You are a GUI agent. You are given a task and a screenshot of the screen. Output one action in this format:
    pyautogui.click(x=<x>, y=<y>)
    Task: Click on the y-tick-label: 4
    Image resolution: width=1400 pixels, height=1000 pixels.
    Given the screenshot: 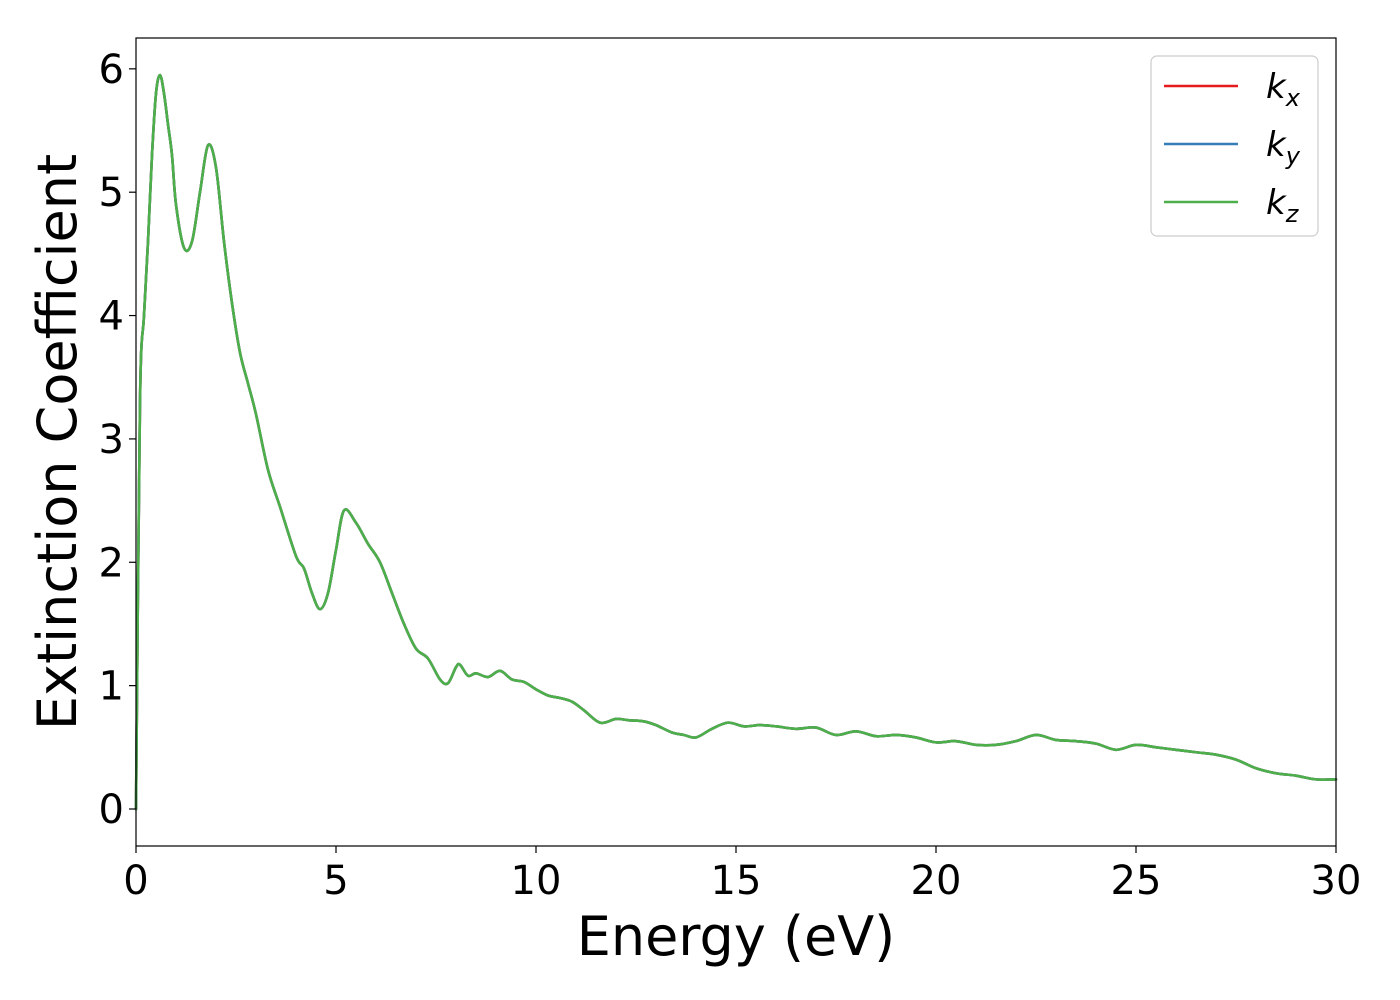 What is the action you would take?
    pyautogui.click(x=111, y=317)
    